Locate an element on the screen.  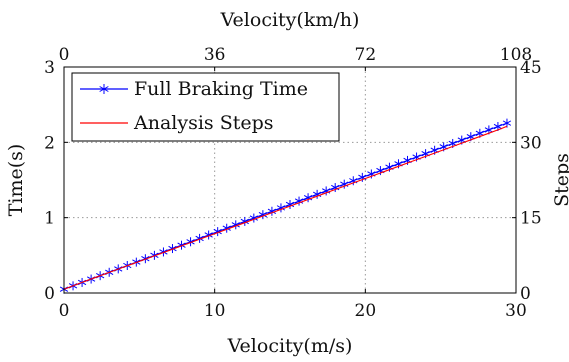
y-tick-label: 0 is located at coordinates (49, 294).